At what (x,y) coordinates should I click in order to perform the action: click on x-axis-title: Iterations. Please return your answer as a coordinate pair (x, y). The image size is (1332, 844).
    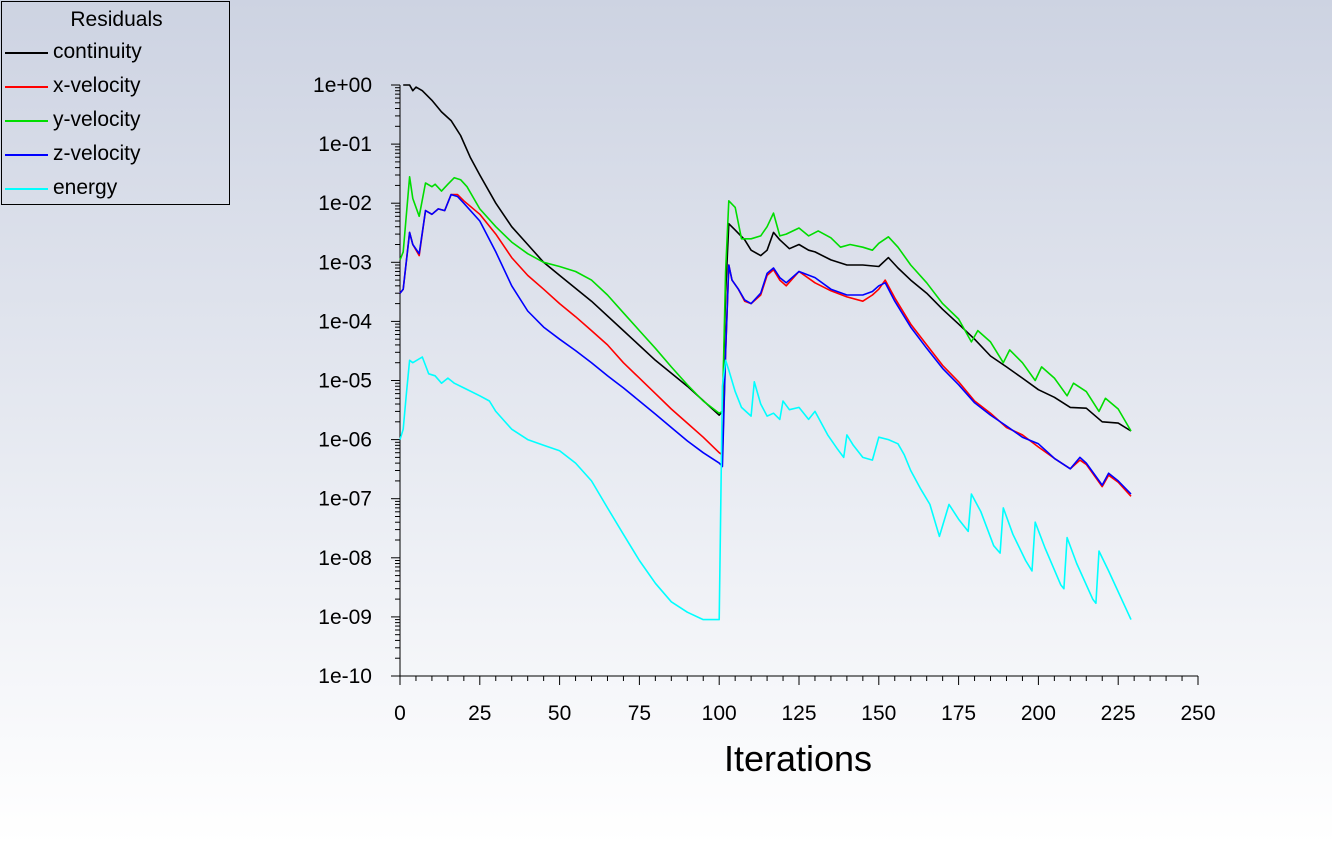
    Looking at the image, I should click on (798, 758).